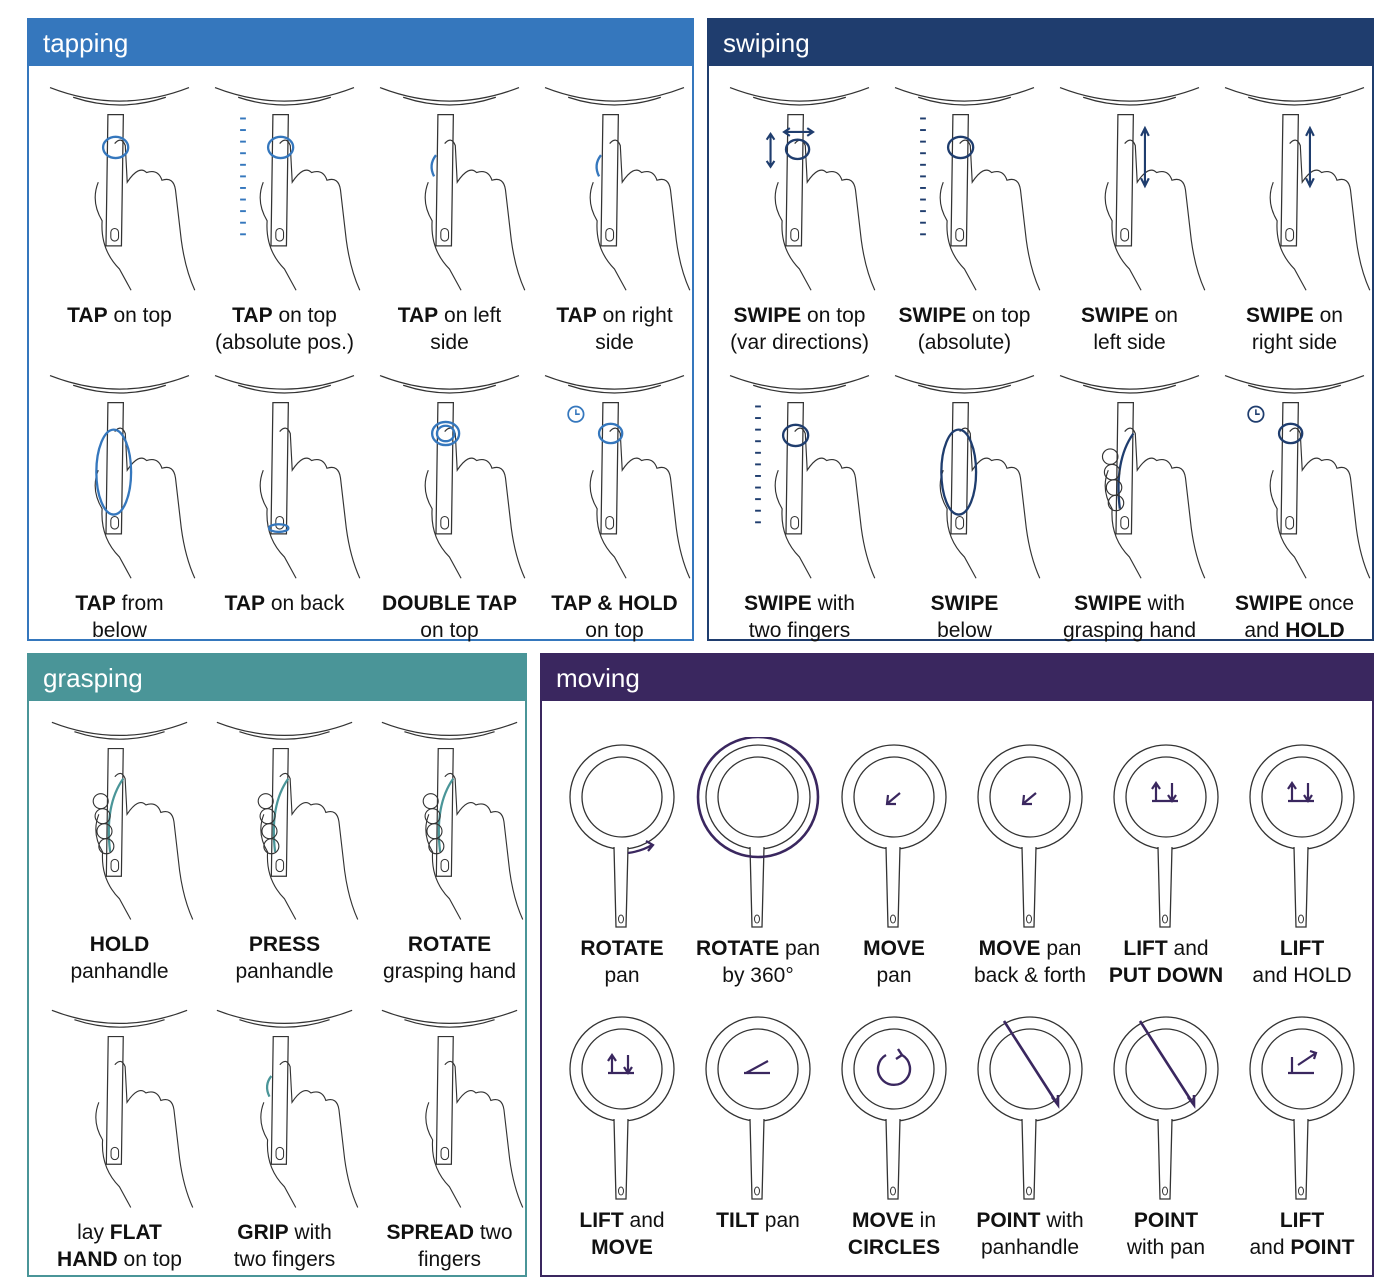 The height and width of the screenshot is (1288, 1400). What do you see at coordinates (119, 504) in the screenshot?
I see `tapping-item: TAP from below` at bounding box center [119, 504].